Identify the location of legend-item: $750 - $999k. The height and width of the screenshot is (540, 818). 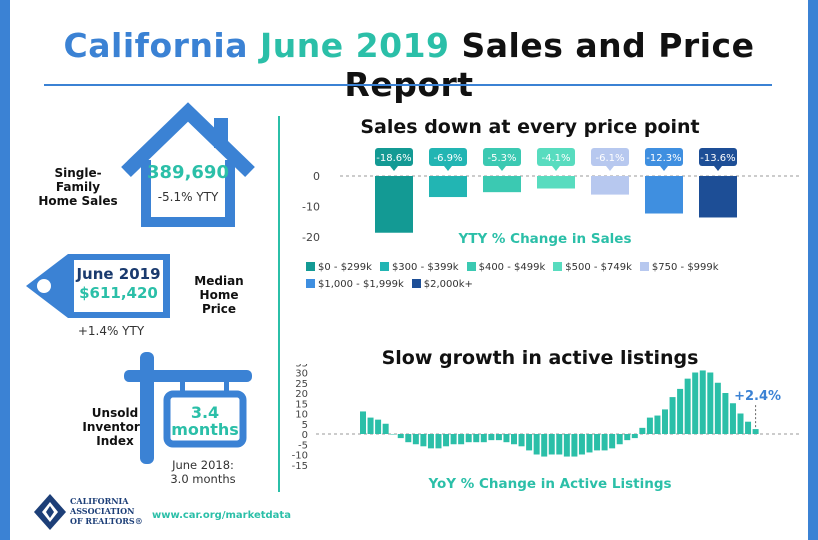
(679, 267).